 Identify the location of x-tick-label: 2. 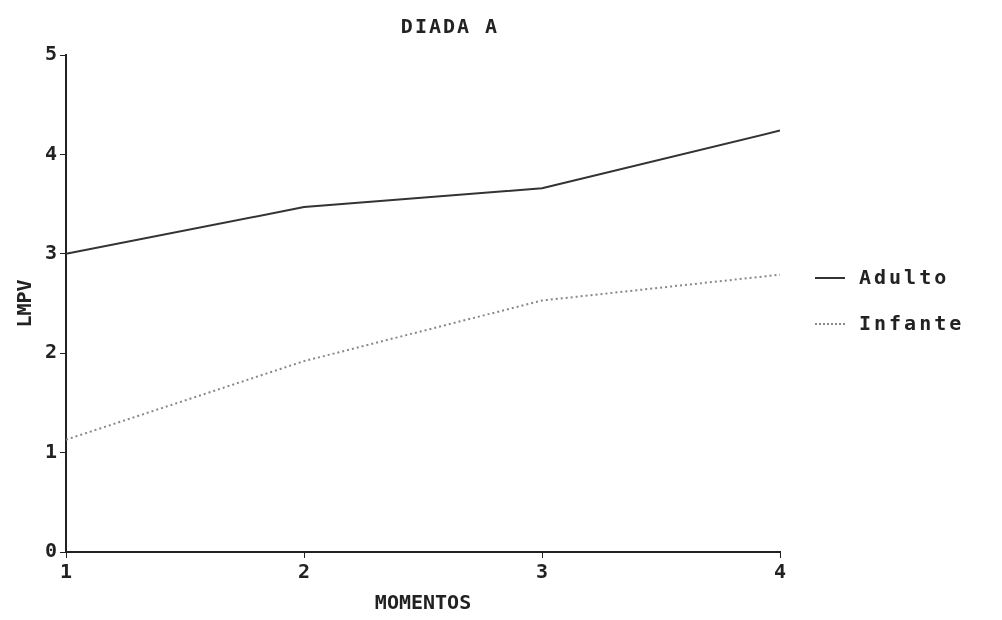
(304, 571).